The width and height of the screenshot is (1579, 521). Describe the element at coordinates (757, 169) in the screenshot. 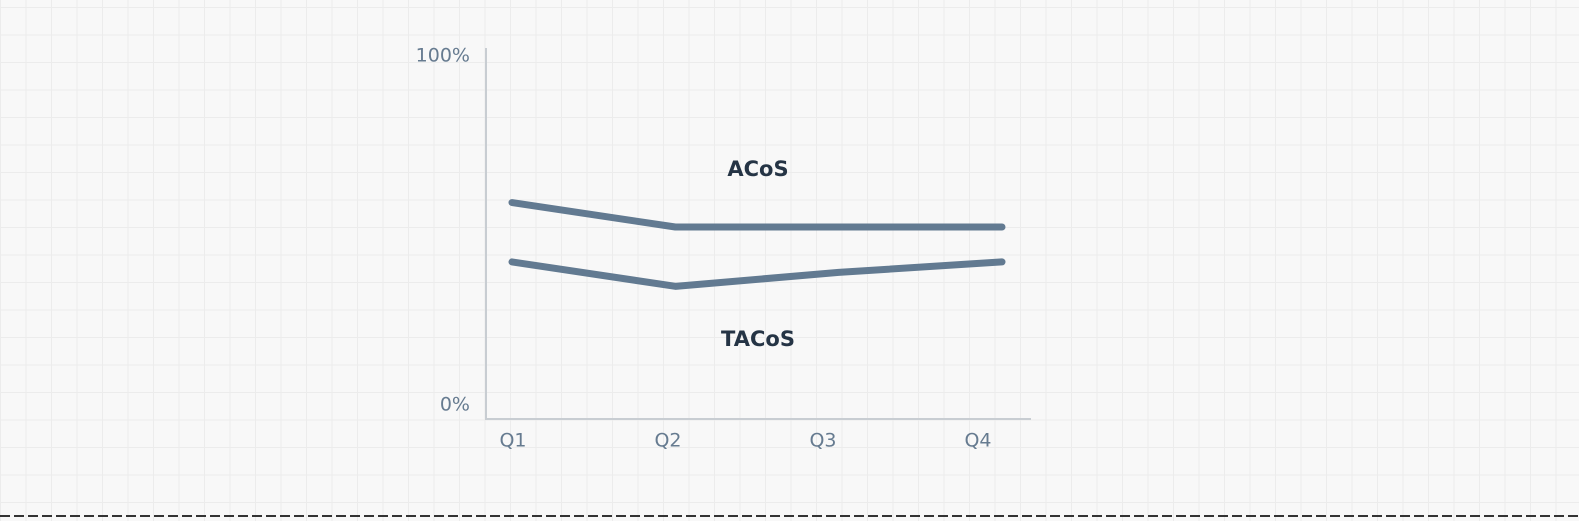

I see `series-label: ACoS` at that location.